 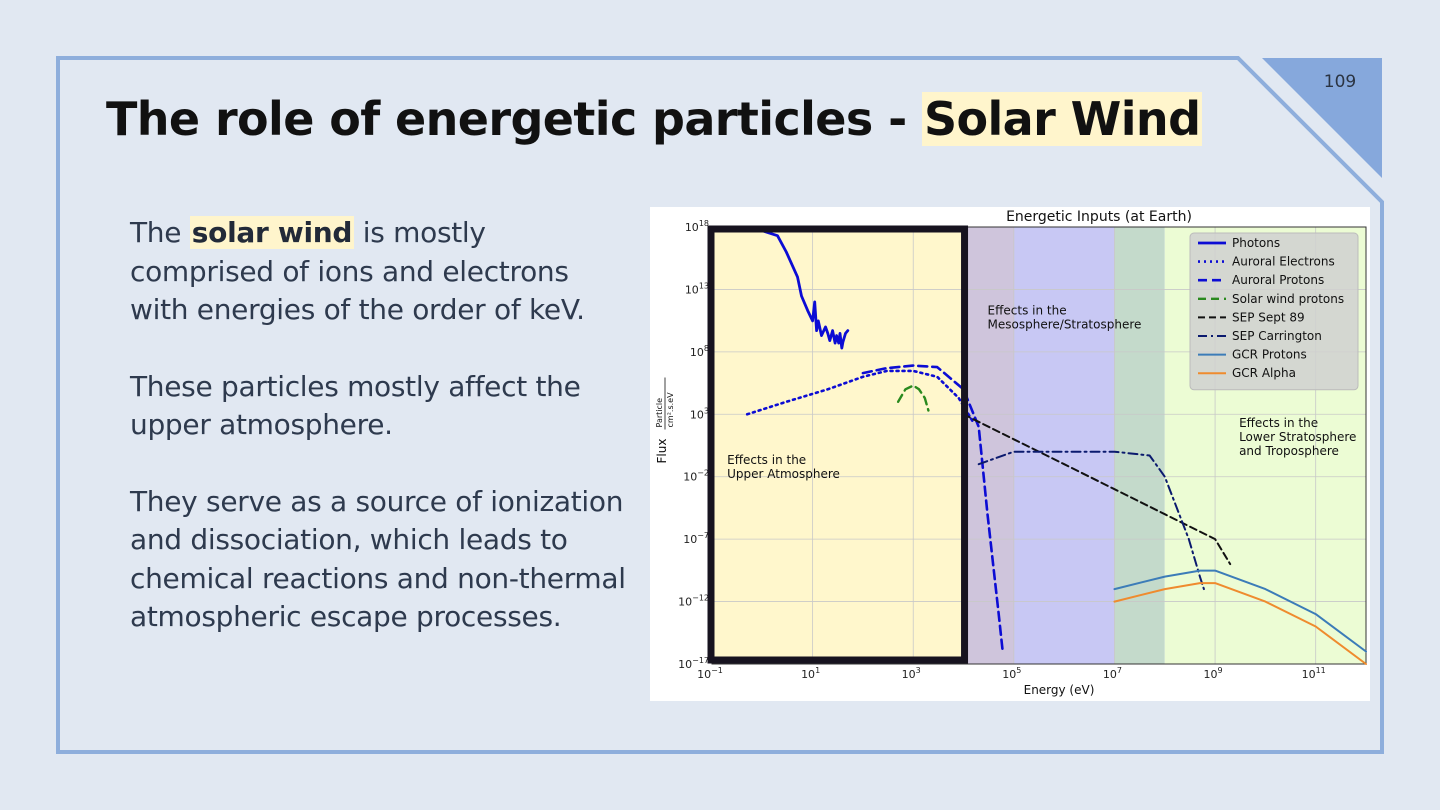 What do you see at coordinates (1322, 118) in the screenshot?
I see `corner-fold` at bounding box center [1322, 118].